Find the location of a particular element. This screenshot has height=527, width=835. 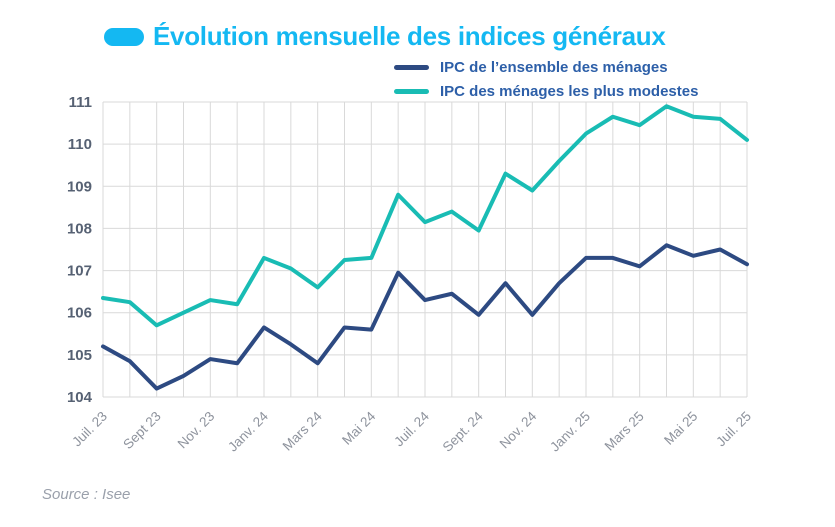

x-tick-label: Sept. 24 is located at coordinates (463, 431).